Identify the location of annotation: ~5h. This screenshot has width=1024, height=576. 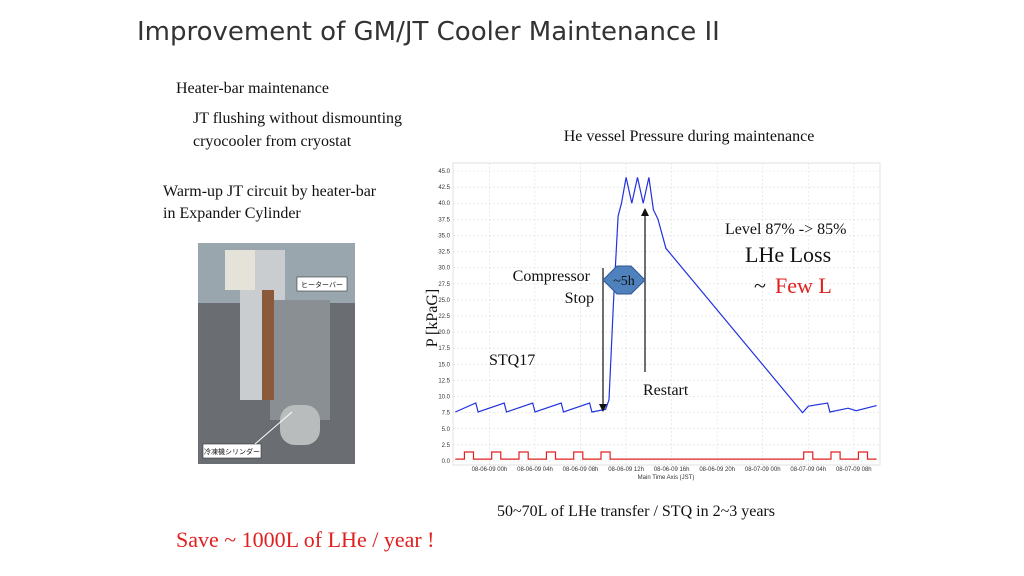
(624, 281).